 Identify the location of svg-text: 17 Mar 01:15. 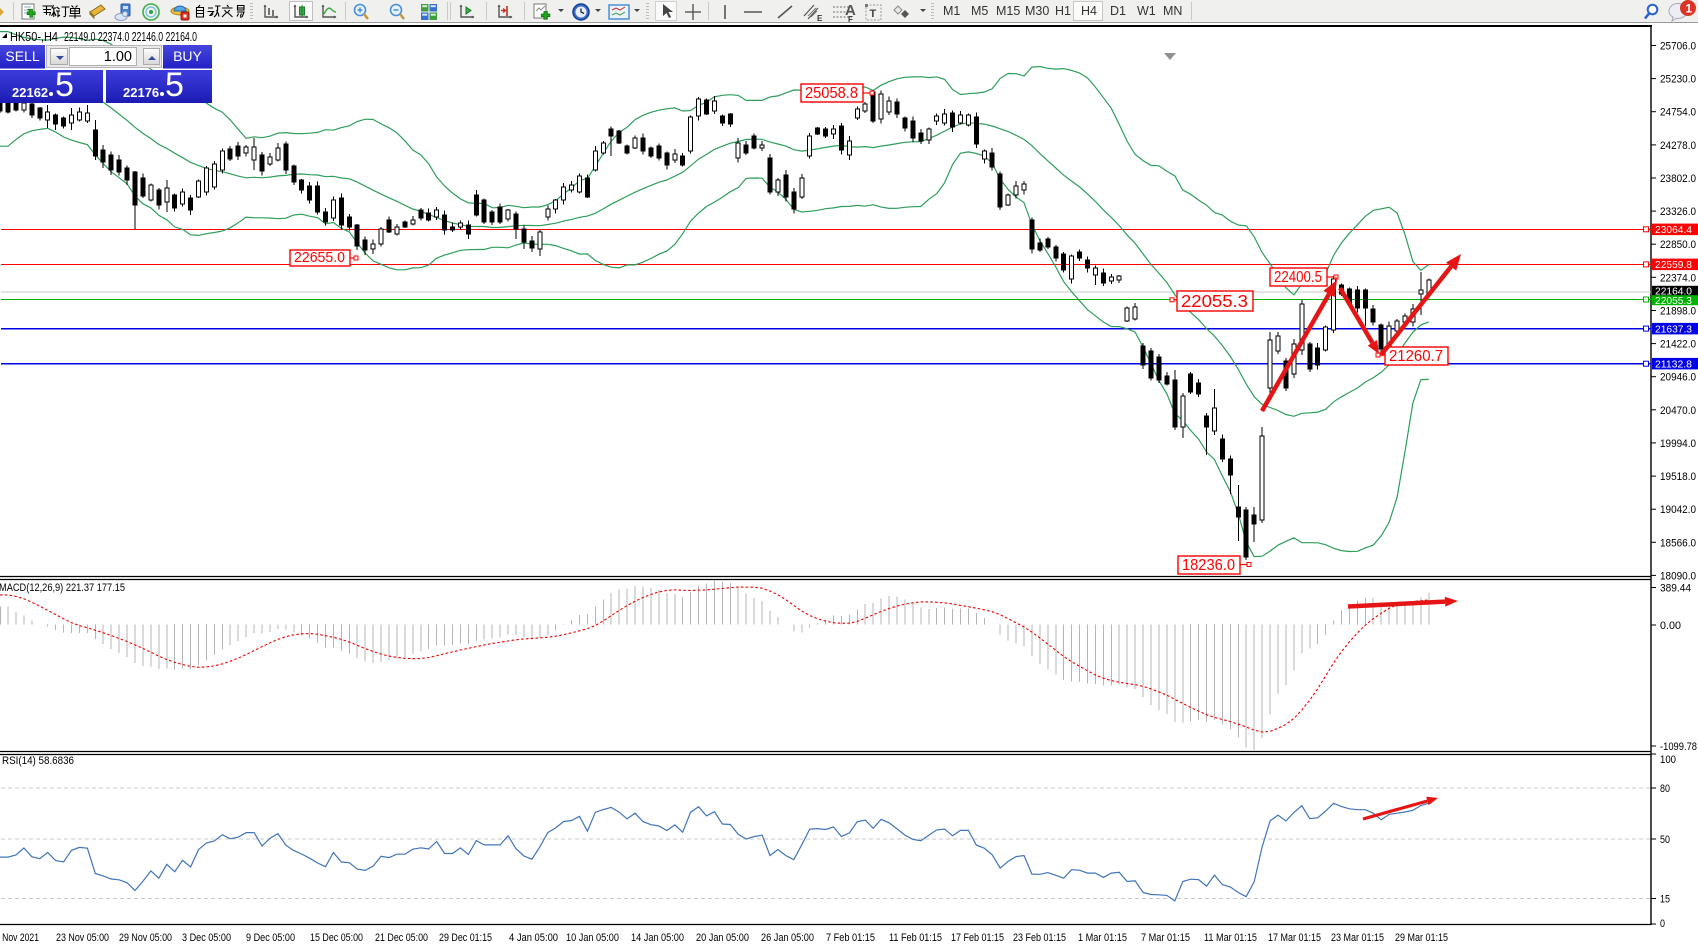
(1294, 938).